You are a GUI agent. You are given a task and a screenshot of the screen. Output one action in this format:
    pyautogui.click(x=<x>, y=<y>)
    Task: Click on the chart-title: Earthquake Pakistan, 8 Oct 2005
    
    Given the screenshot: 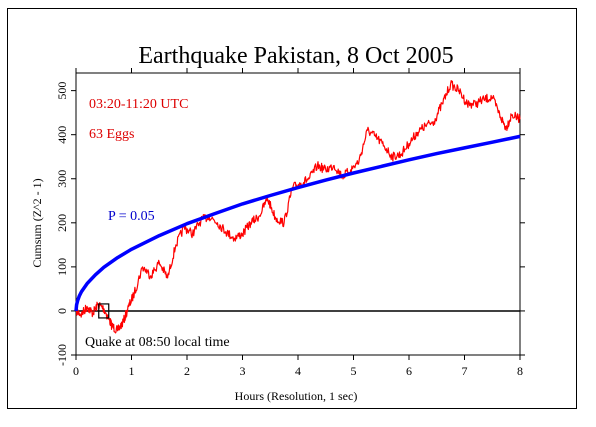 What is the action you would take?
    pyautogui.click(x=295, y=56)
    